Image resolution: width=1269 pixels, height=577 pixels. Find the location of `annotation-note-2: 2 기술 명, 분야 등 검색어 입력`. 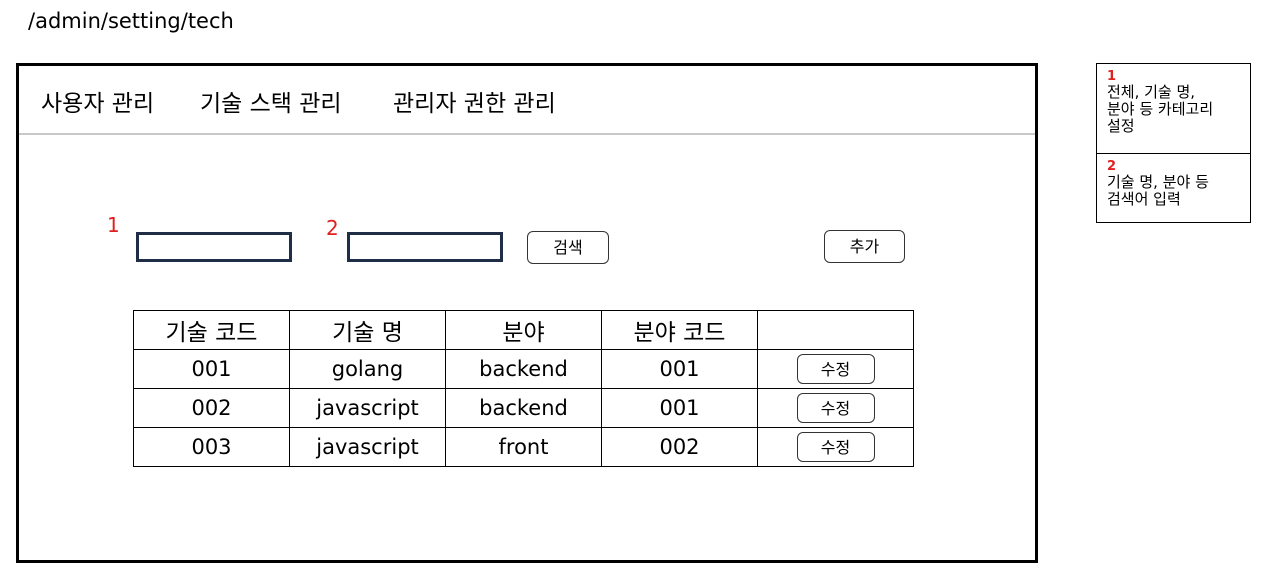

annotation-note-2: 2 기술 명, 분야 등 검색어 입력 is located at coordinates (1173, 188).